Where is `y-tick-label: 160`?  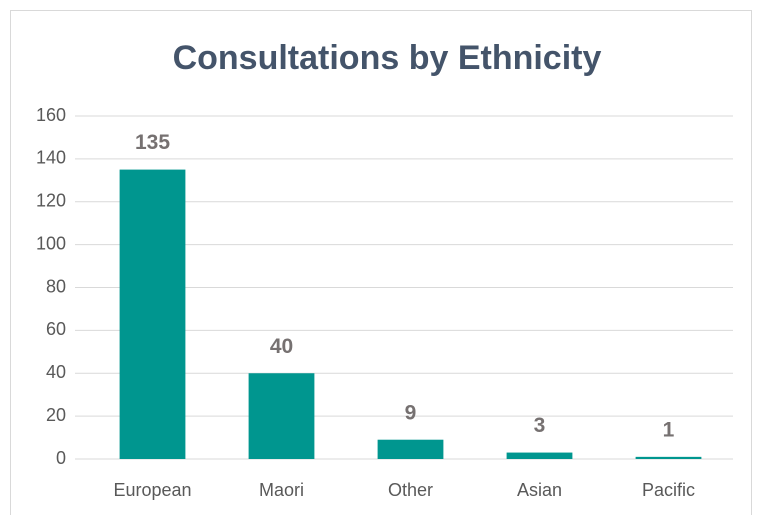 y-tick-label: 160 is located at coordinates (51, 115).